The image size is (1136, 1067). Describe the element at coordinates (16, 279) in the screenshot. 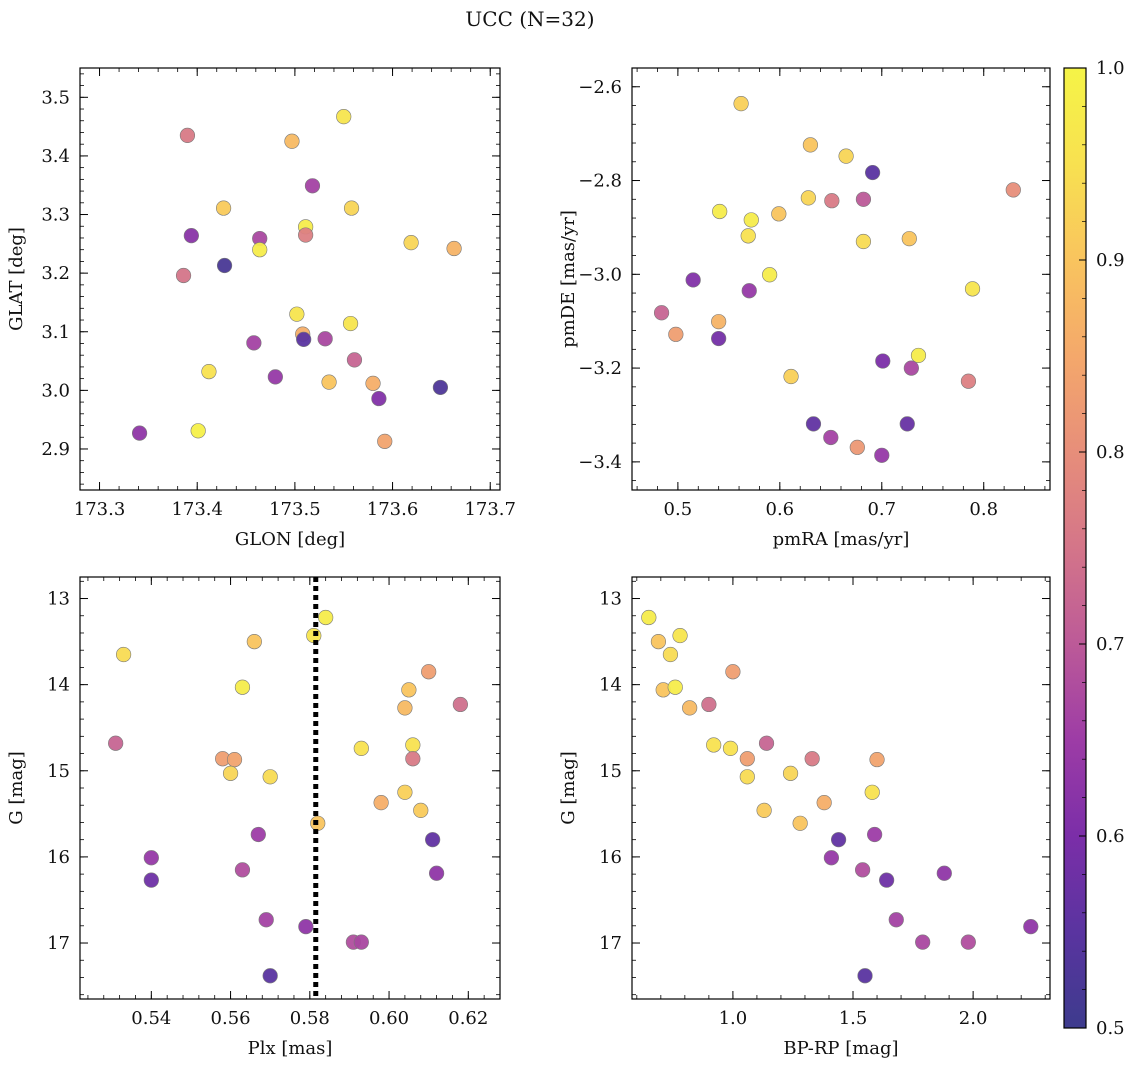

I see `y-axis-label: GLAT [deg]` at that location.